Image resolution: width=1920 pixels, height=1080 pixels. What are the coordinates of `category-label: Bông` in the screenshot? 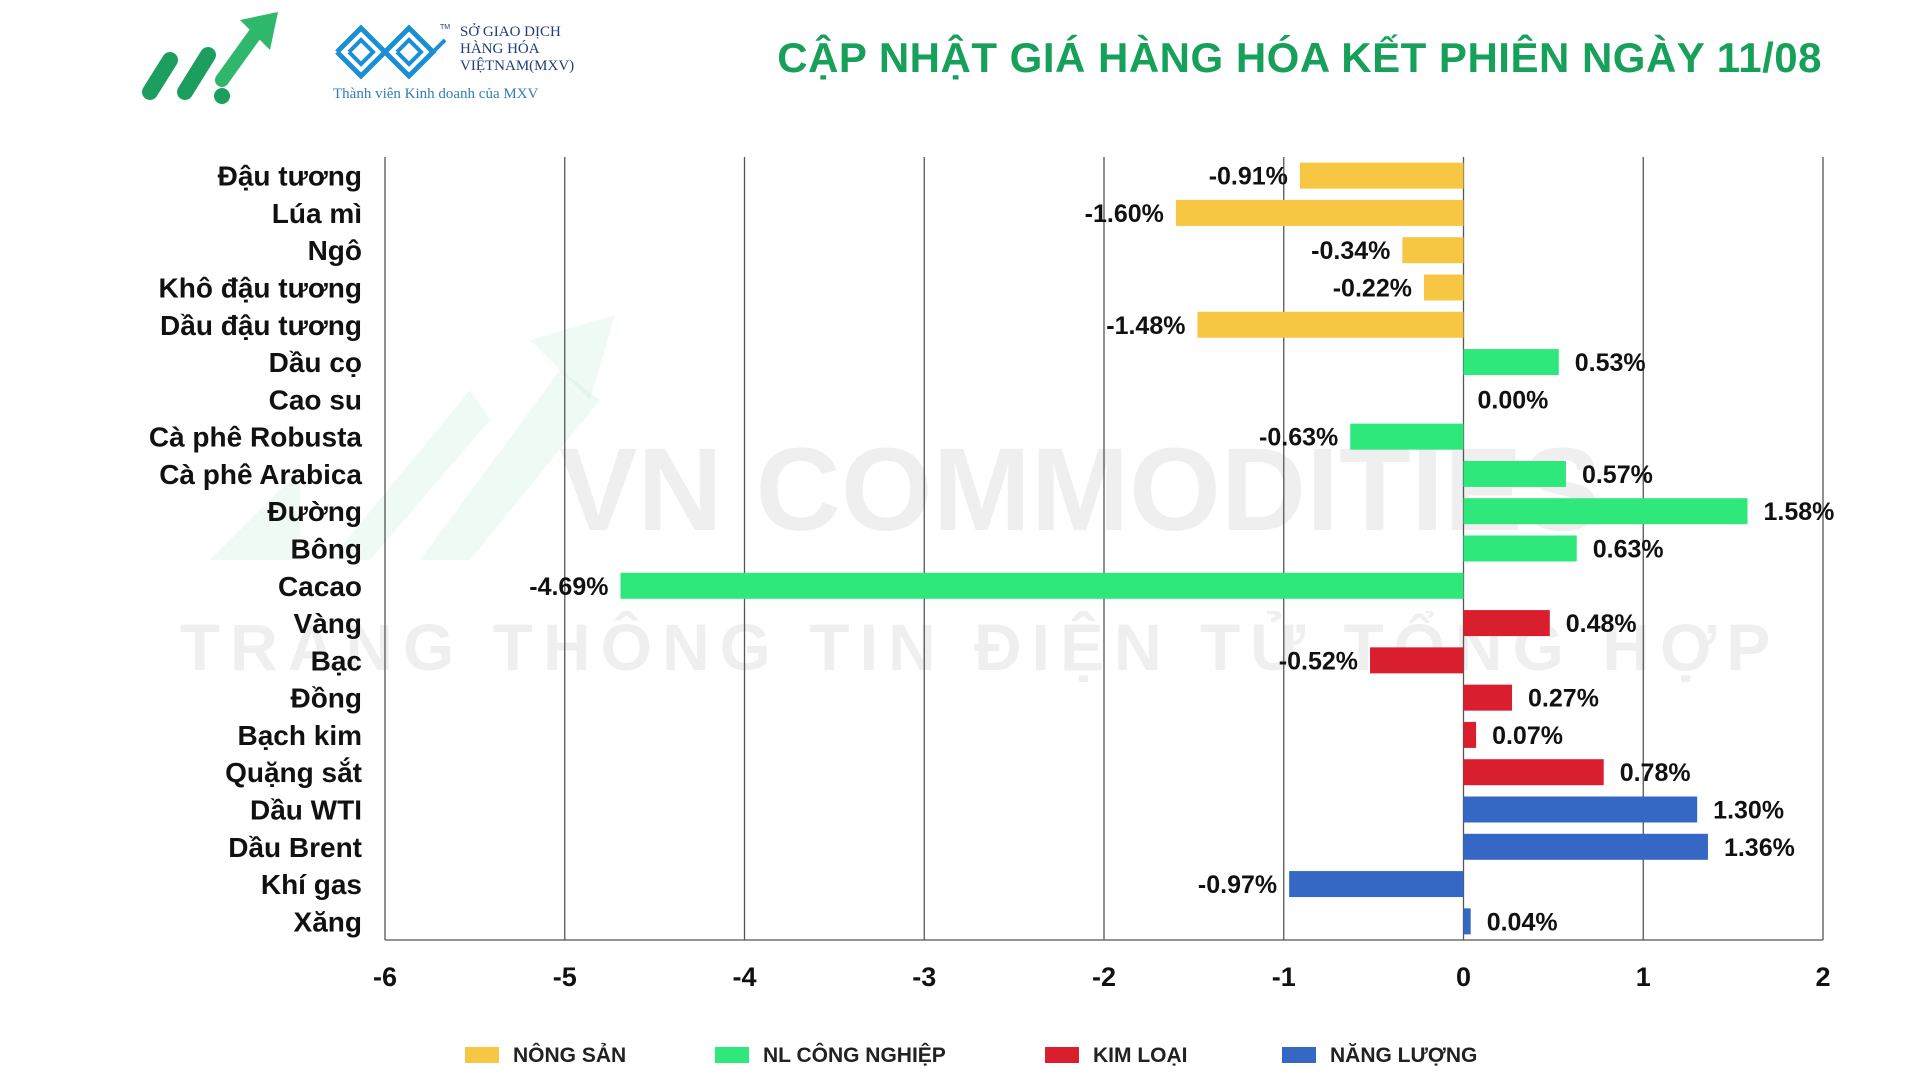 It's located at (326, 549).